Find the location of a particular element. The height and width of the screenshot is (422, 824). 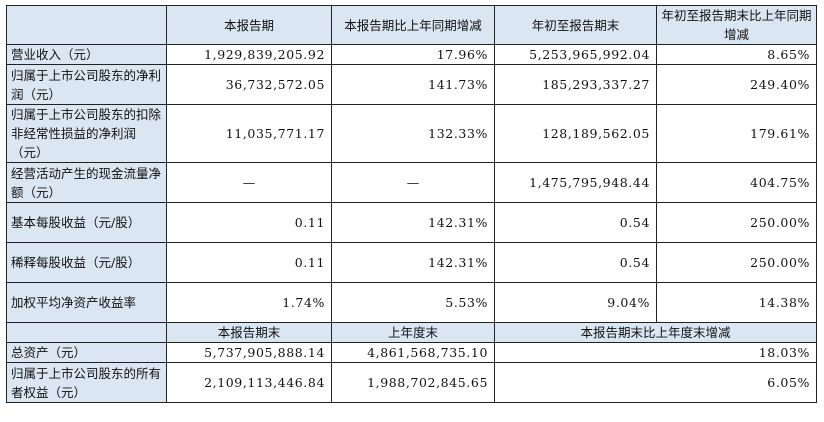

subheader-period-end: 本报告期末 is located at coordinates (249, 332).